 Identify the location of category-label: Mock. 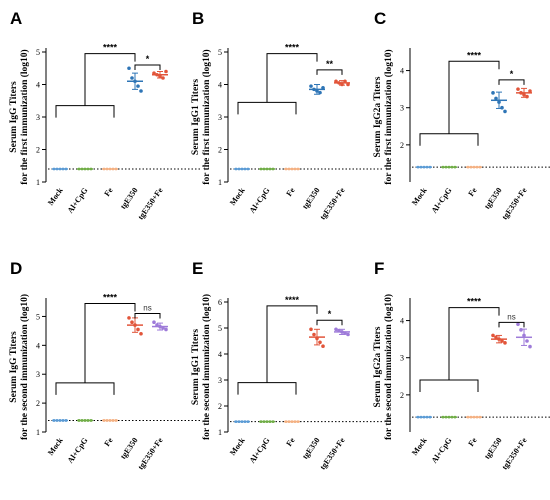
(237, 447).